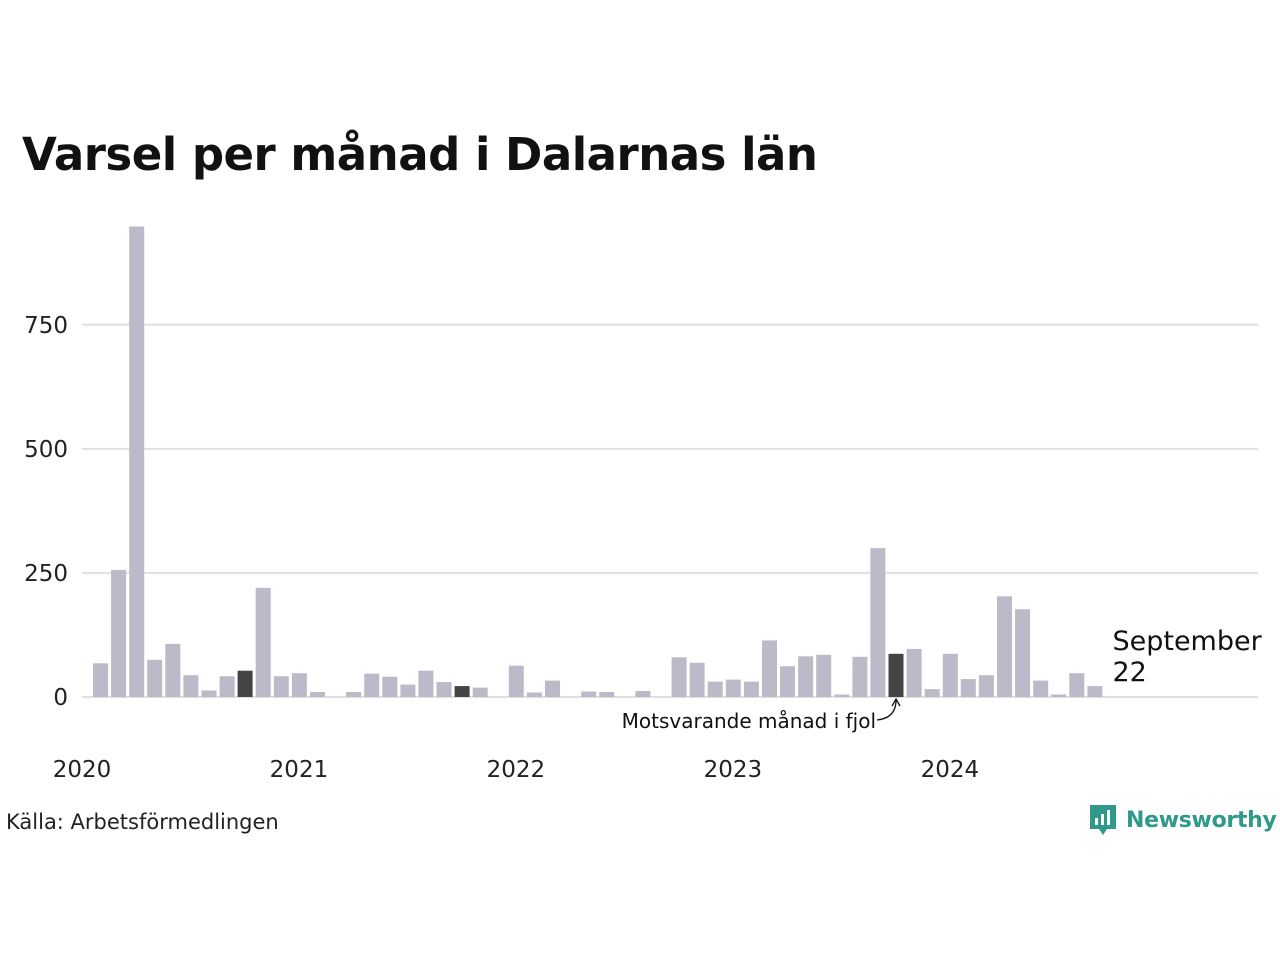 The height and width of the screenshot is (960, 1280). Describe the element at coordinates (46, 450) in the screenshot. I see `y-tick-label: 500` at that location.